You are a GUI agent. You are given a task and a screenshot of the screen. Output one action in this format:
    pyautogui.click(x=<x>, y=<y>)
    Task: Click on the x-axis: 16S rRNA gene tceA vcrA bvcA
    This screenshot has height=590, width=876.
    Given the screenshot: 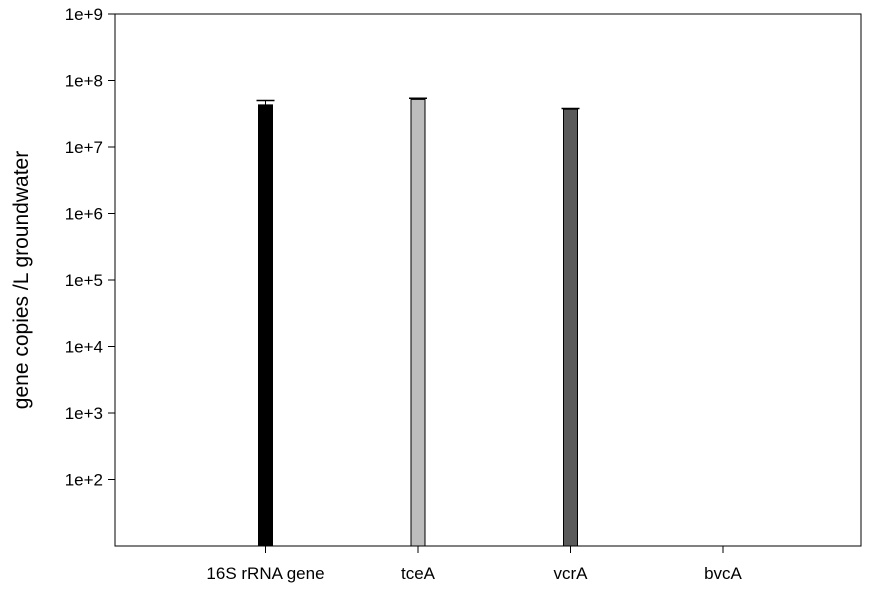 What is the action you would take?
    pyautogui.click(x=474, y=564)
    